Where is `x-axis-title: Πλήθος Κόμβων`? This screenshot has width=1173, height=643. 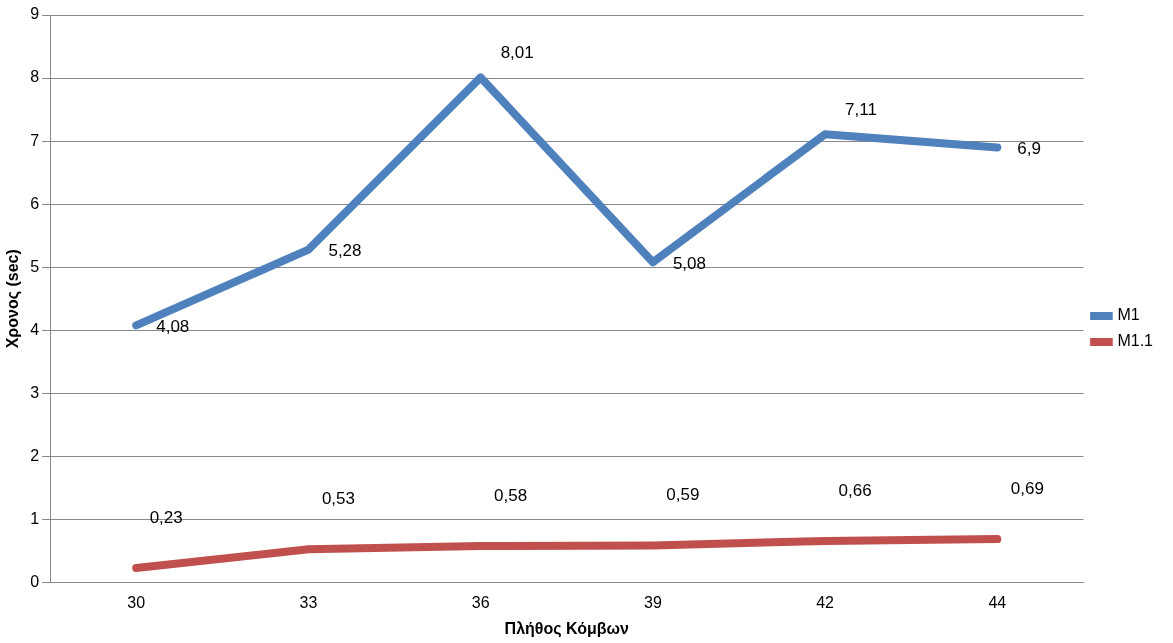 x-axis-title: Πλήθος Κόμβων is located at coordinates (567, 628).